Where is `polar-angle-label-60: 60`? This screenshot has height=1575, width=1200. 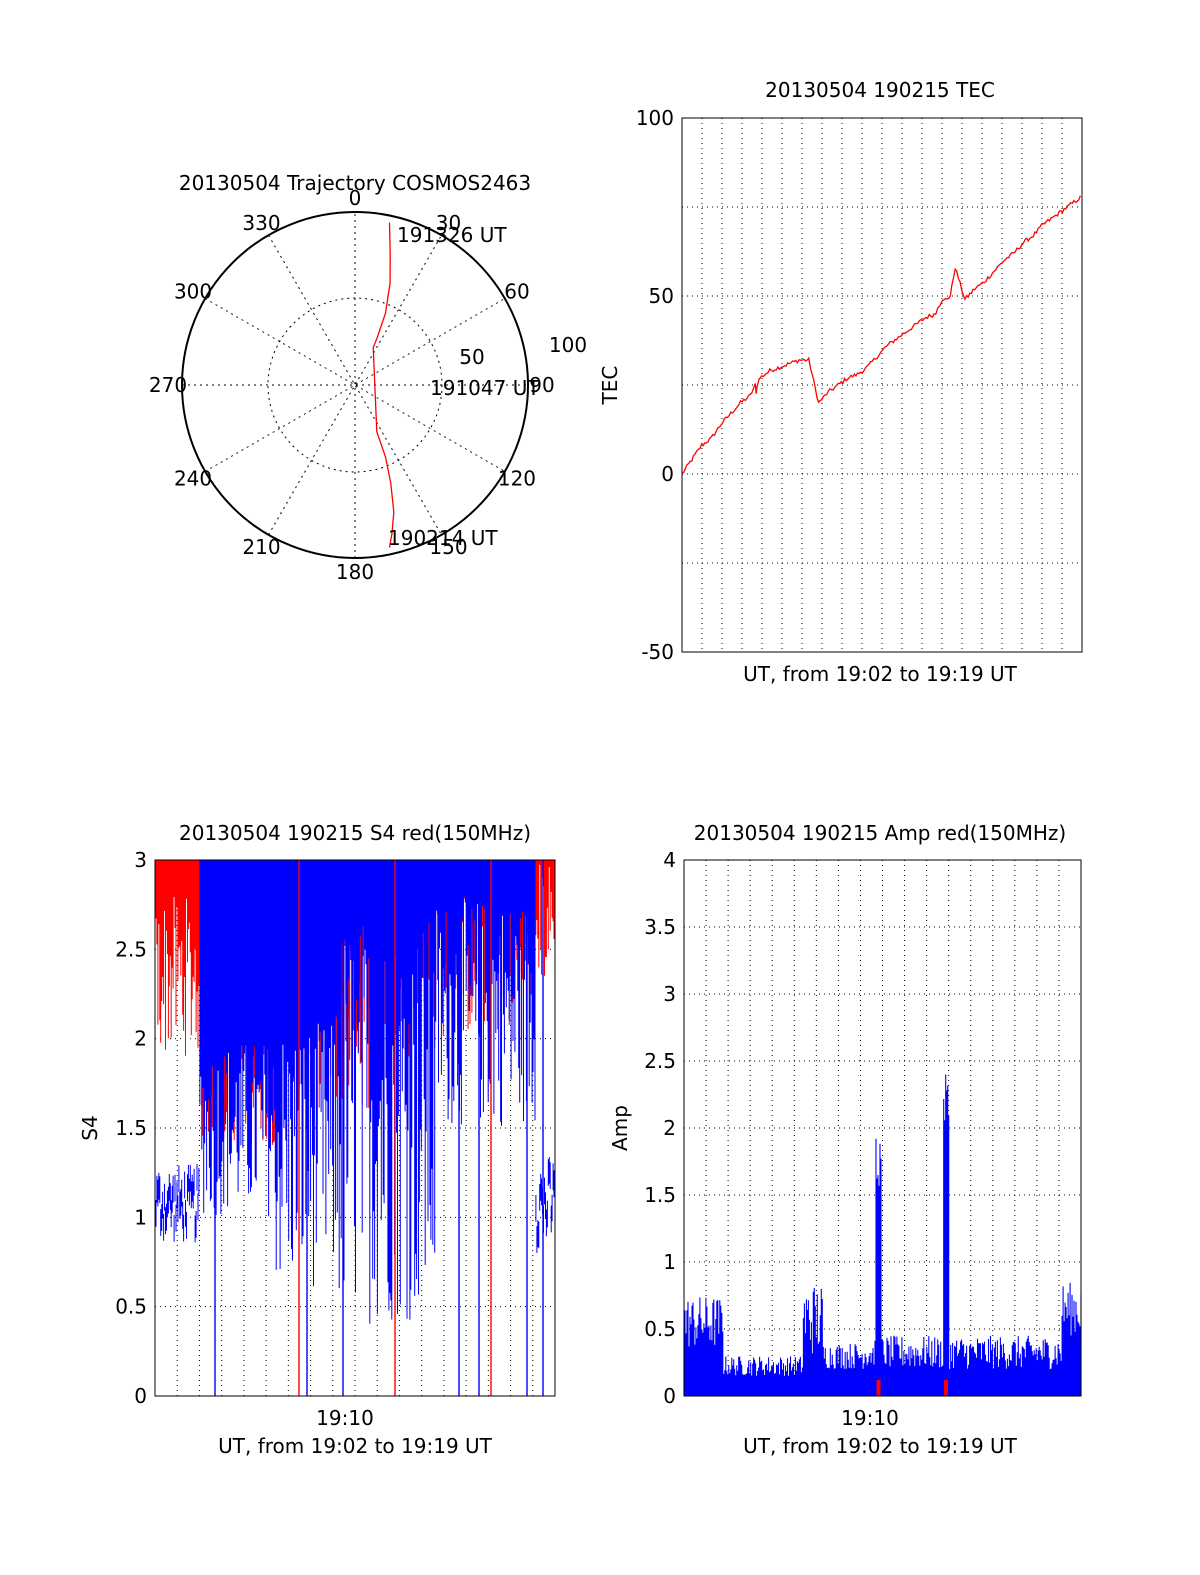
polar-angle-label-60: 60 is located at coordinates (516, 292).